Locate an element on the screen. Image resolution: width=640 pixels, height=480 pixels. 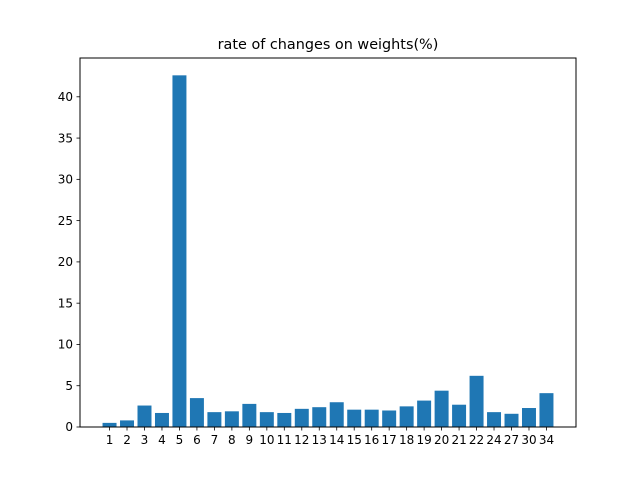
chart-title: rate of changes on weights(%) is located at coordinates (328, 45).